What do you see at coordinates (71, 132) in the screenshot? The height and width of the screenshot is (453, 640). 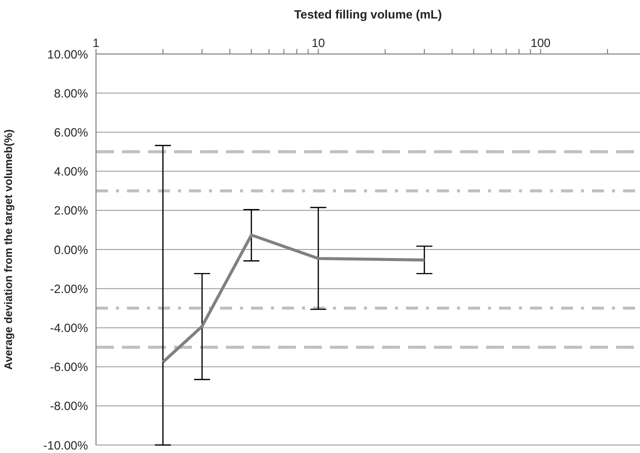 I see `y-tick-label: 6.00%` at bounding box center [71, 132].